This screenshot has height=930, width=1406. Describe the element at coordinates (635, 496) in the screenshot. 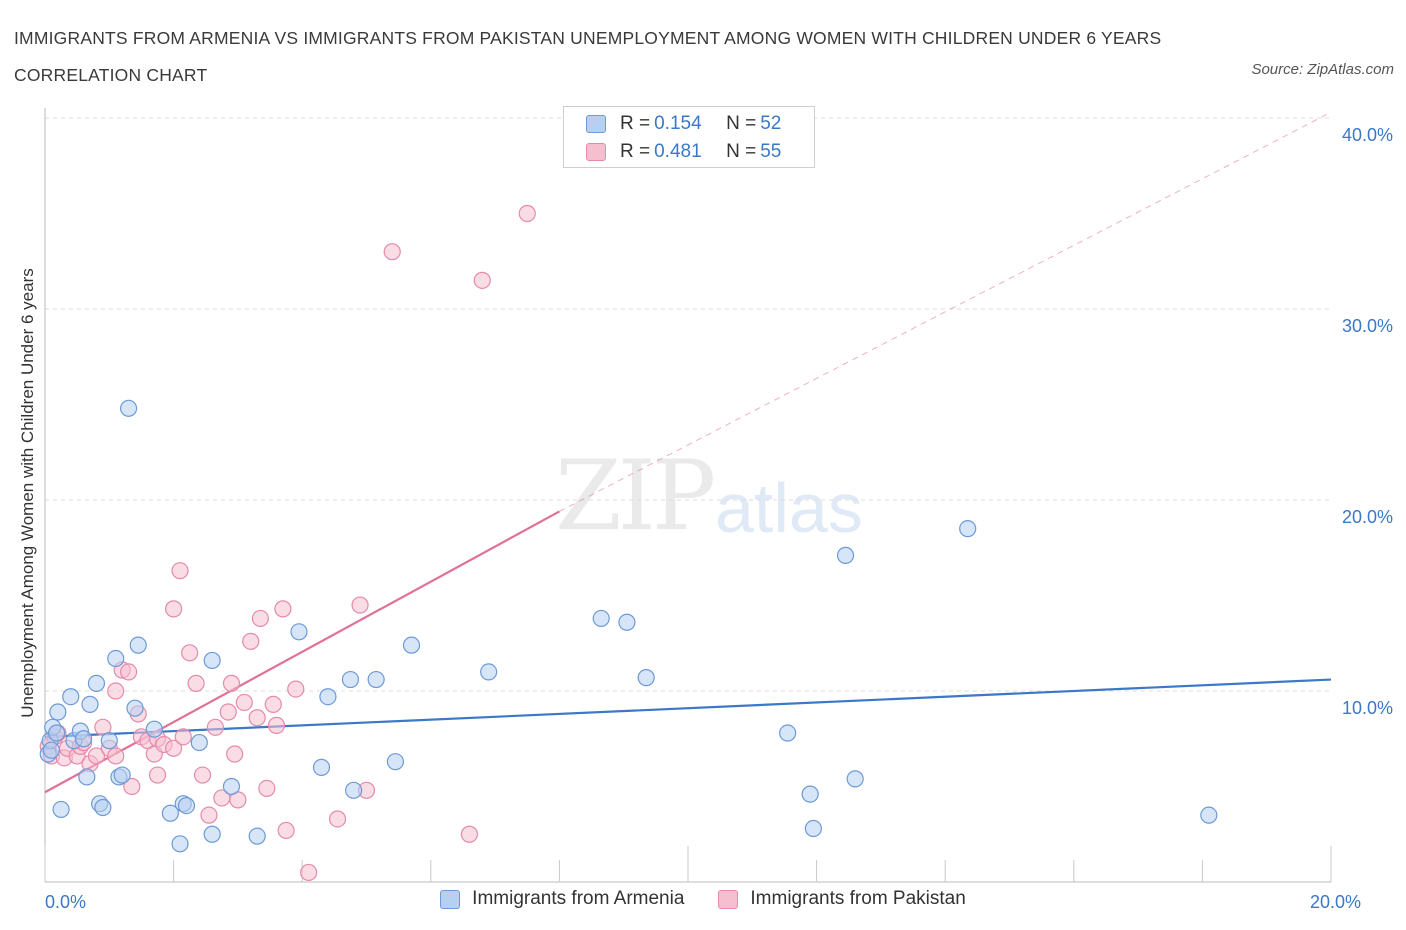

I see `watermark-zip: ZIP` at that location.